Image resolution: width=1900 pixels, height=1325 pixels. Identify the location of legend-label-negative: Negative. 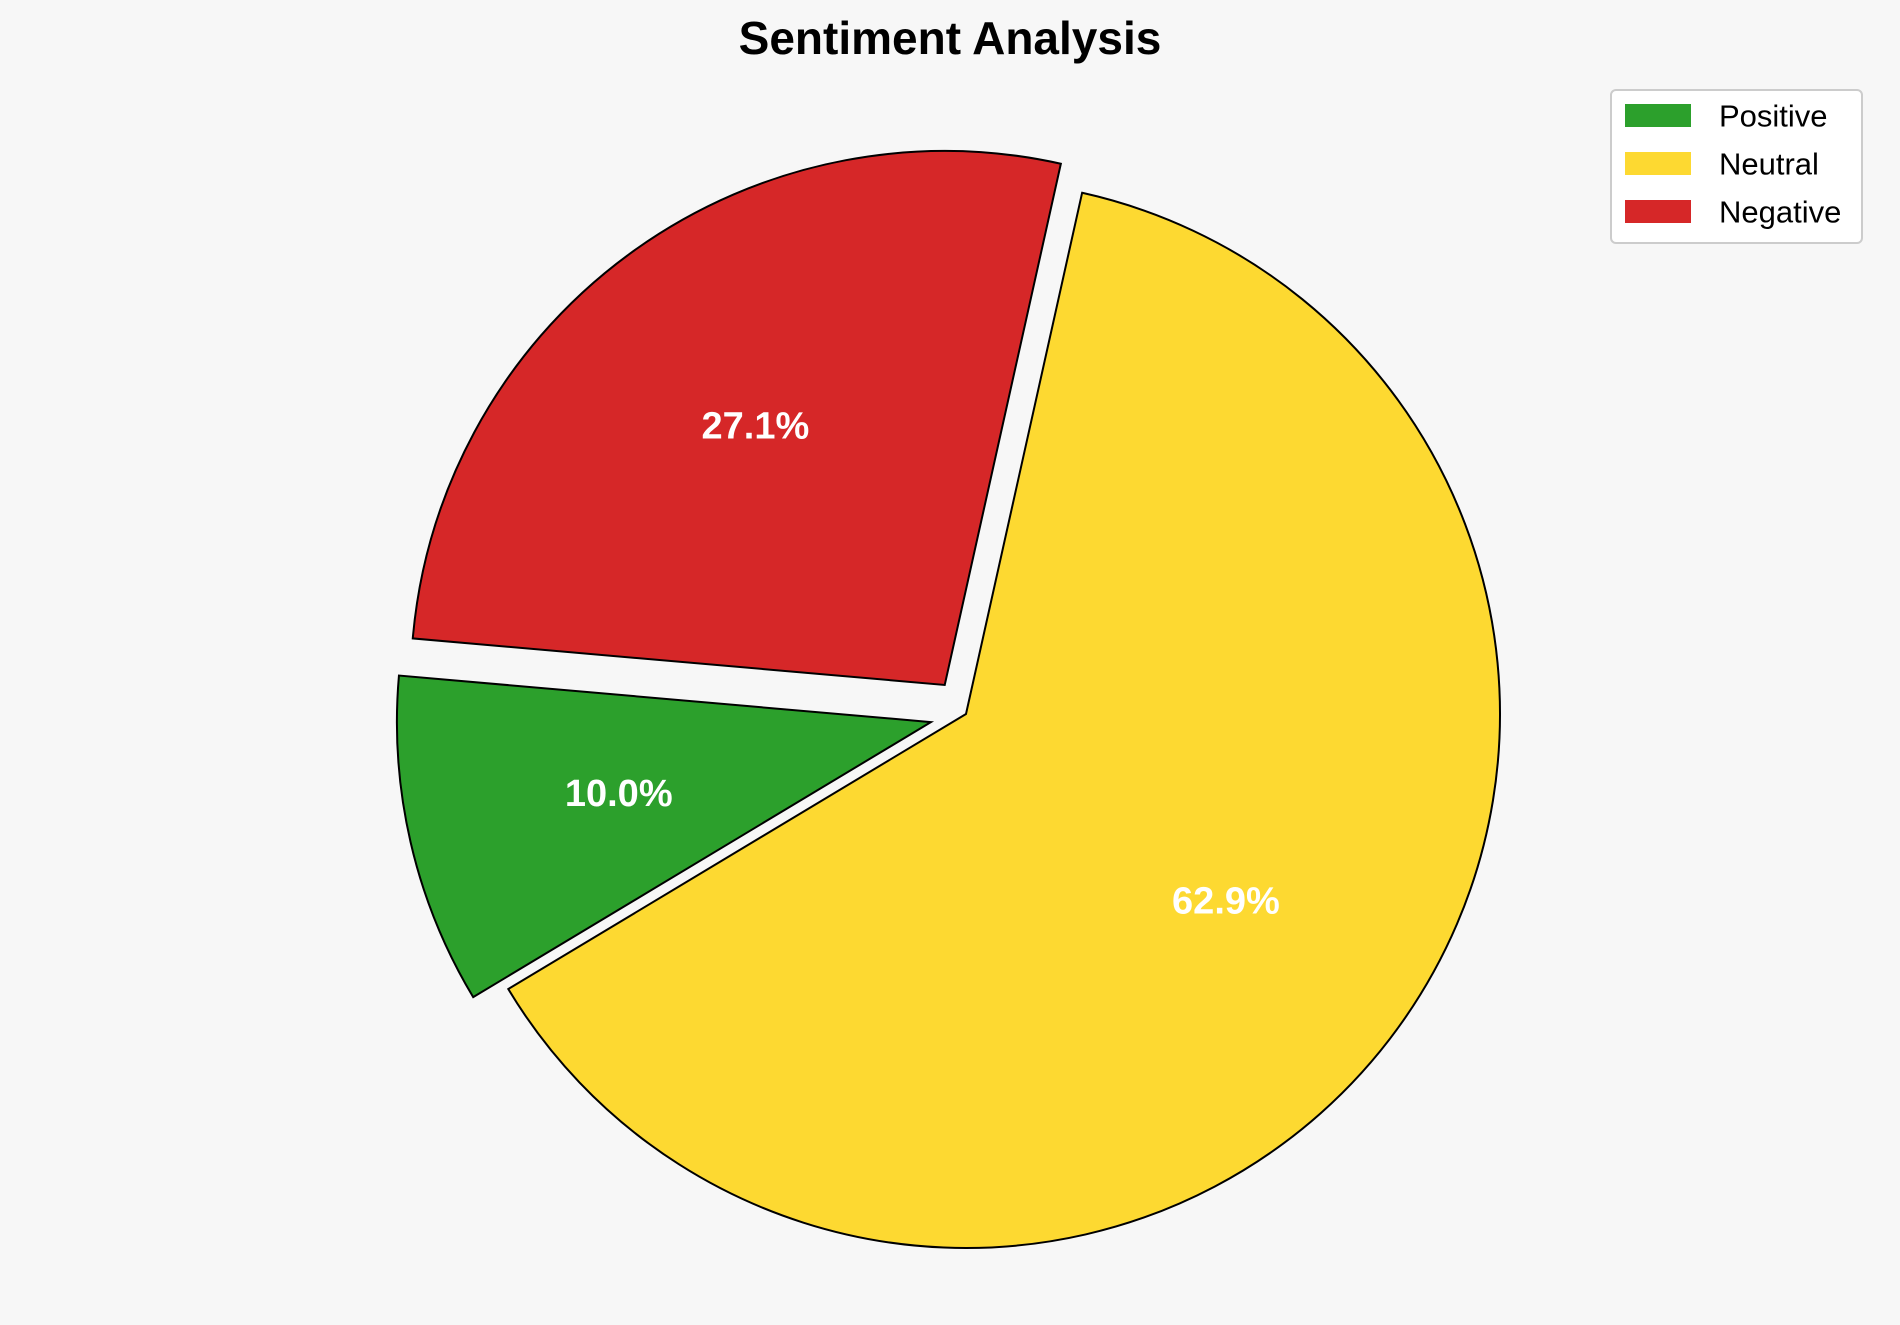
(1780, 212).